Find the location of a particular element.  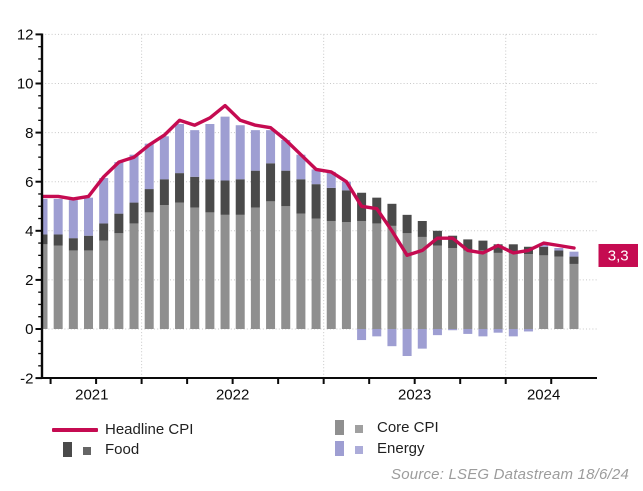

y-tick-label: 10 is located at coordinates (25, 84).